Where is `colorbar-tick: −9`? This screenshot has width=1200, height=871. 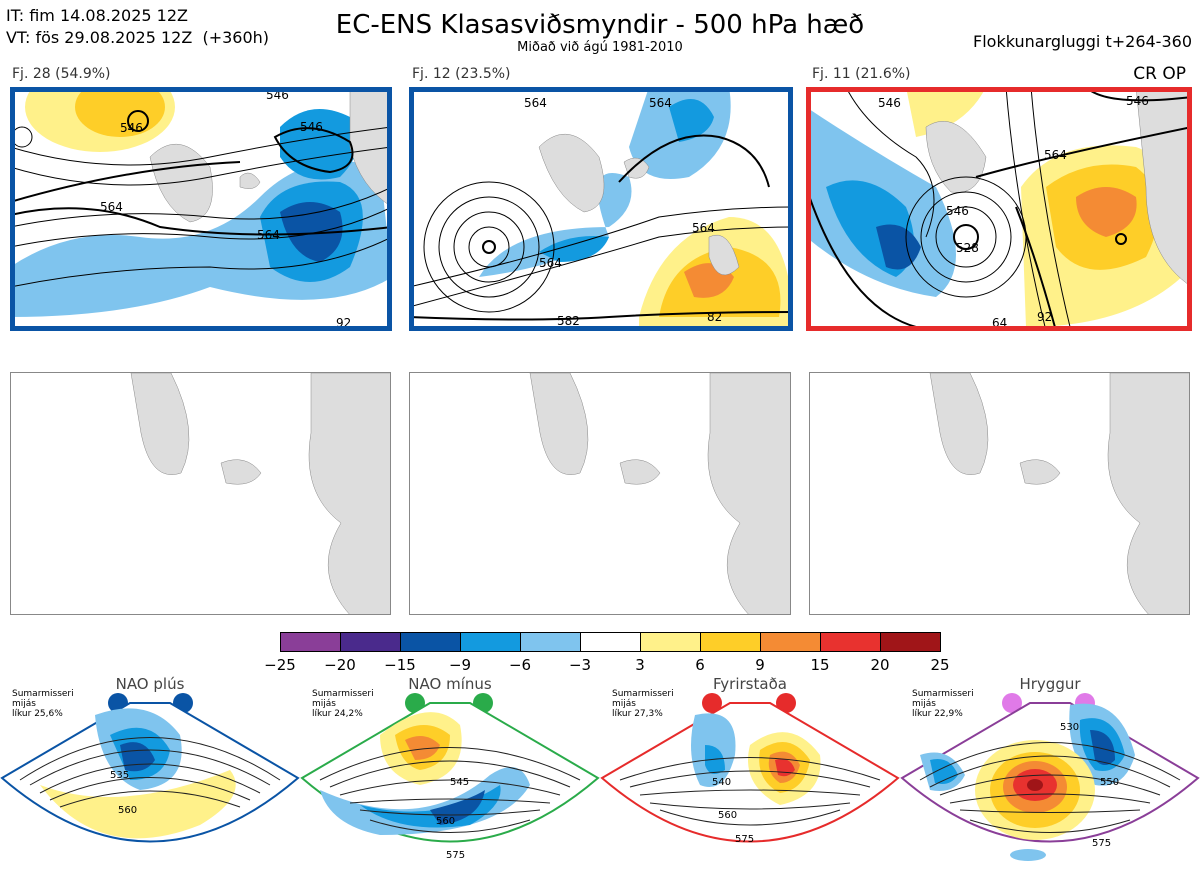 colorbar-tick: −9 is located at coordinates (460, 665).